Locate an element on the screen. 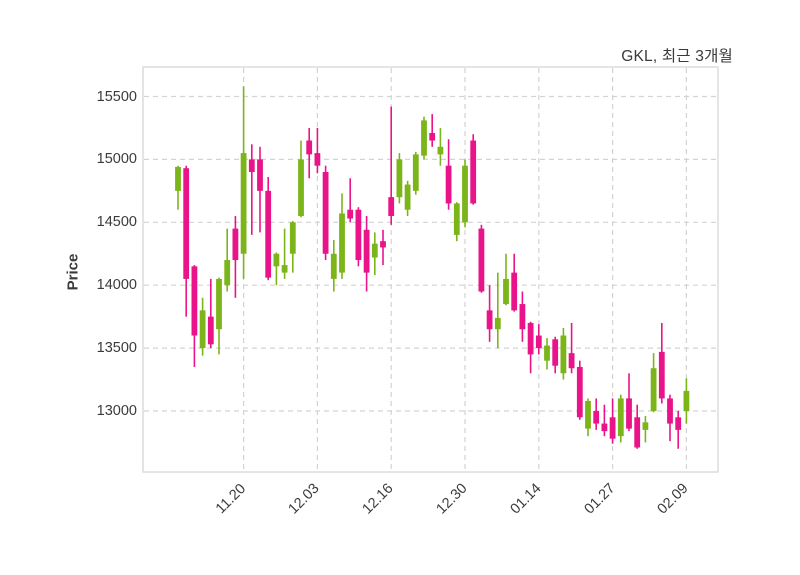 Image resolution: width=800 pixels, height=575 pixels. y-tick-label: 13000 is located at coordinates (116, 411).